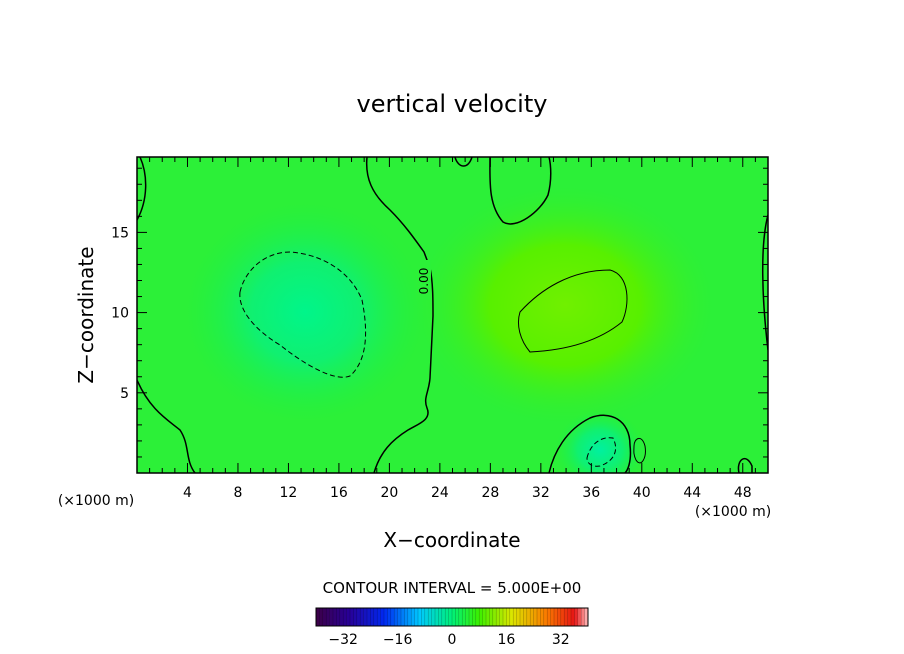  What do you see at coordinates (520, 191) in the screenshot?
I see `zero-contour-top-right` at bounding box center [520, 191].